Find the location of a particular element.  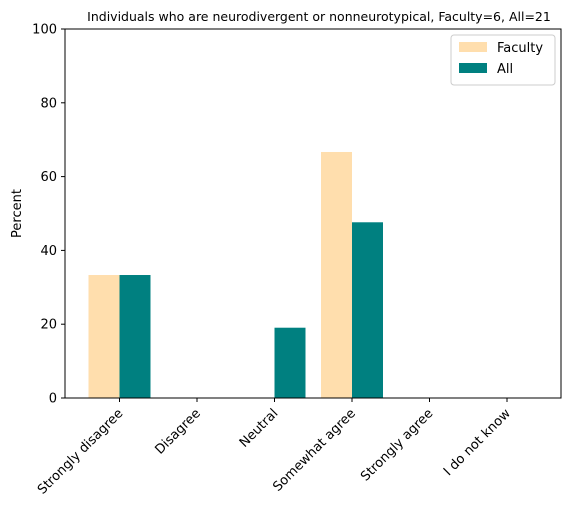

x-tick-label: Strongly agree is located at coordinates (397, 445).